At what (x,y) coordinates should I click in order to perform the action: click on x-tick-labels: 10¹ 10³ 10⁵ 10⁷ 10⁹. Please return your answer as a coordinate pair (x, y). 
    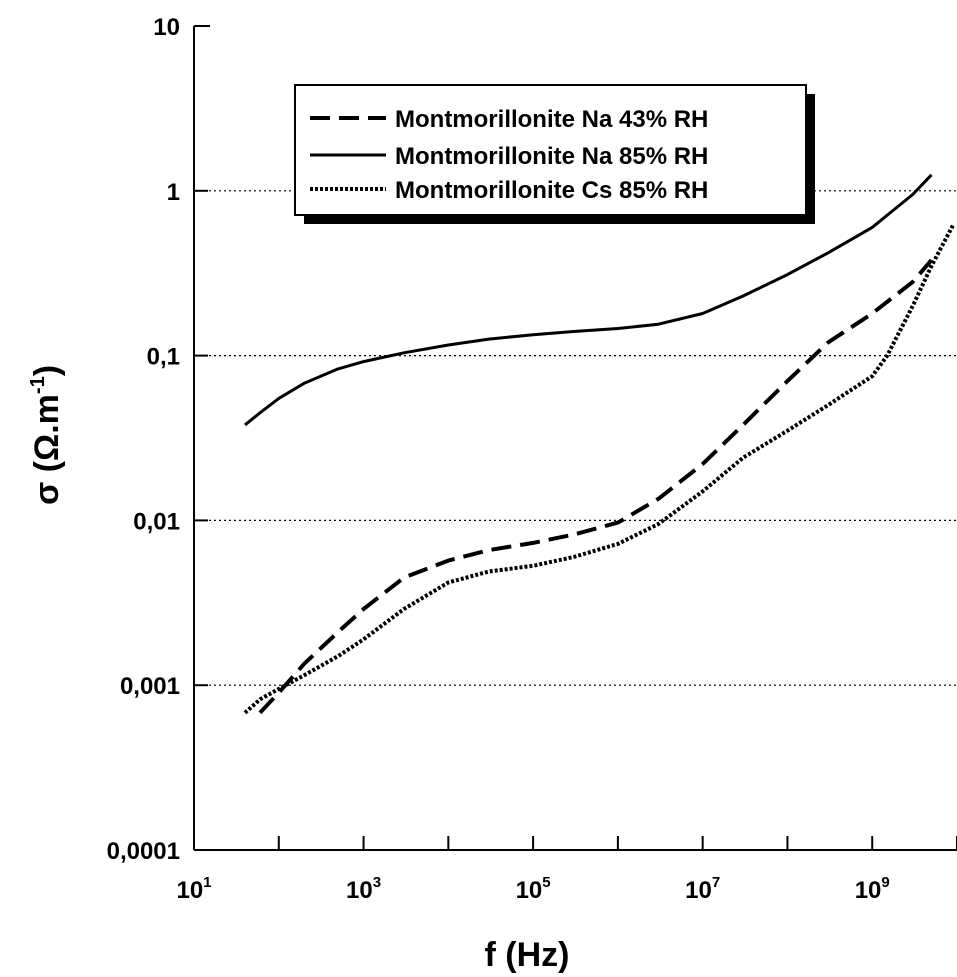
    Looking at the image, I should click on (532, 889).